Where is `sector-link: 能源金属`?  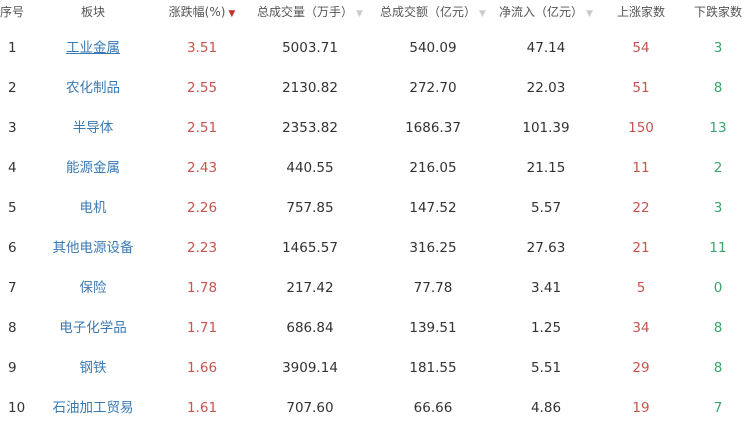
sector-link: 能源金属 is located at coordinates (93, 168).